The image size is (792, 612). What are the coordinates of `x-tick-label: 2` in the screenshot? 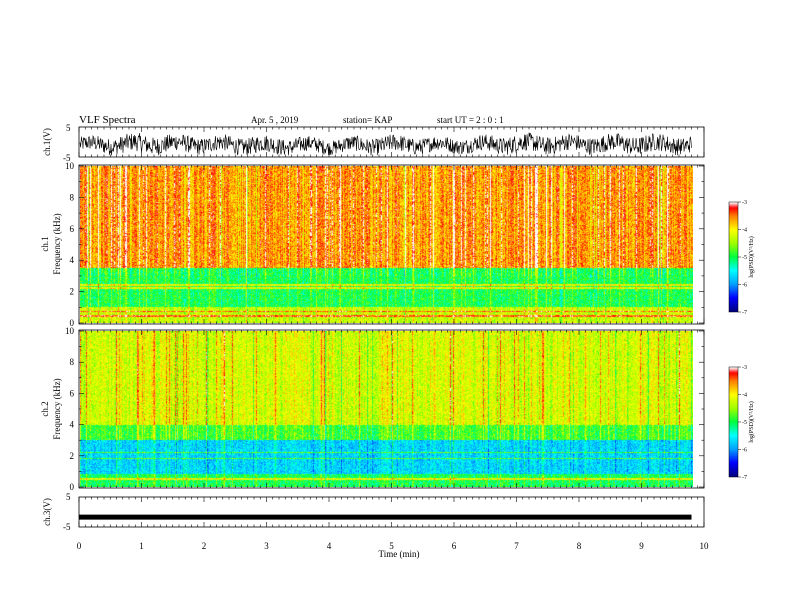 It's located at (204, 546).